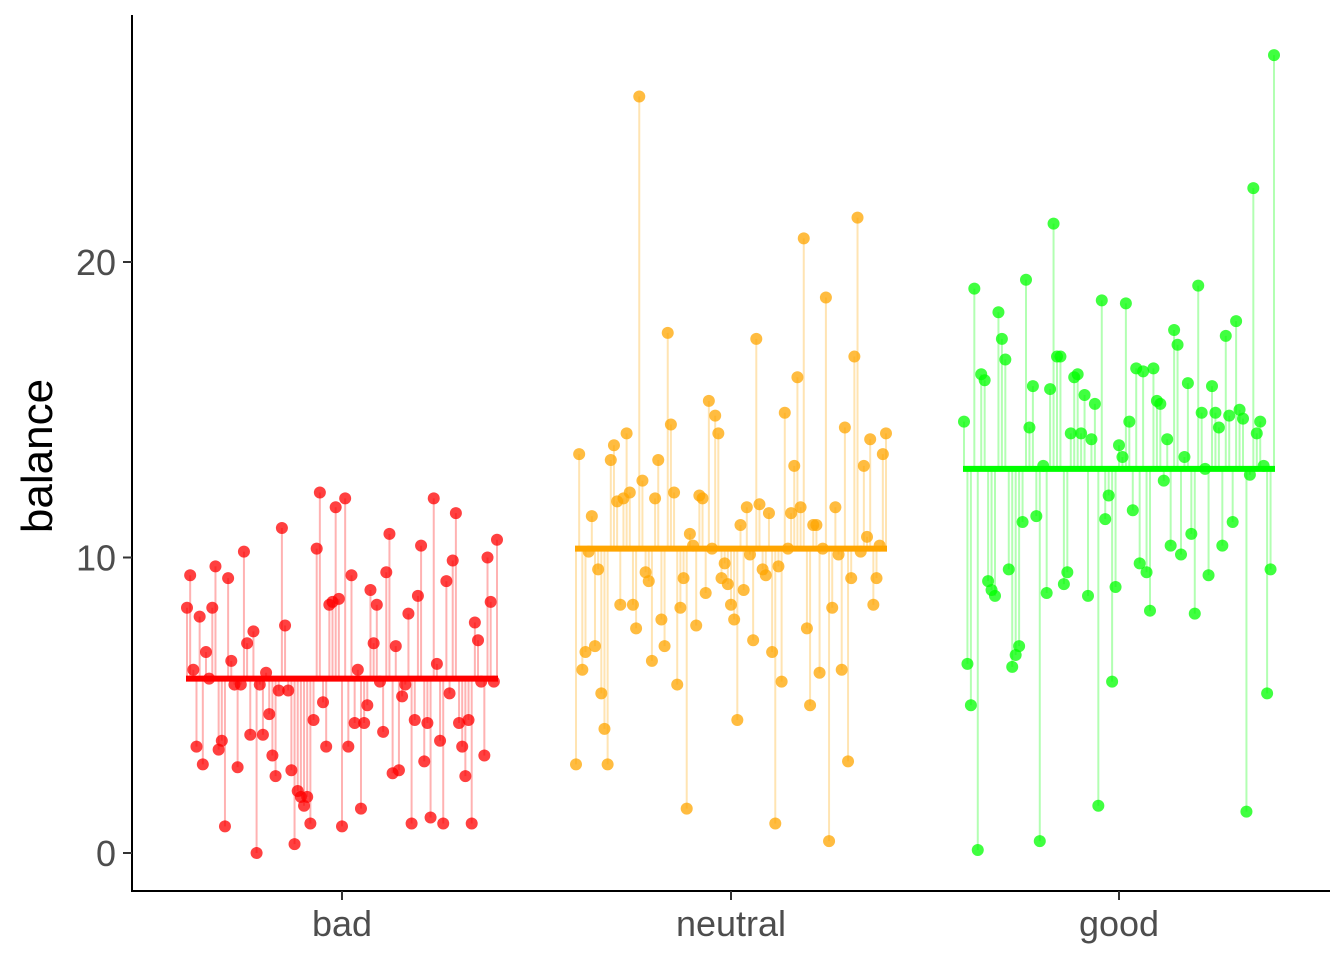  Describe the element at coordinates (342, 923) in the screenshot. I see `x-tick-label: bad` at that location.